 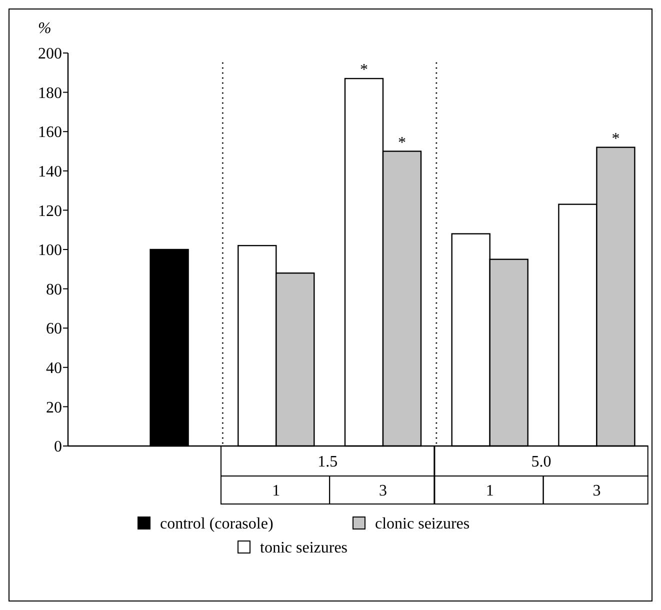 I want to click on text: 1.5, so click(x=328, y=462).